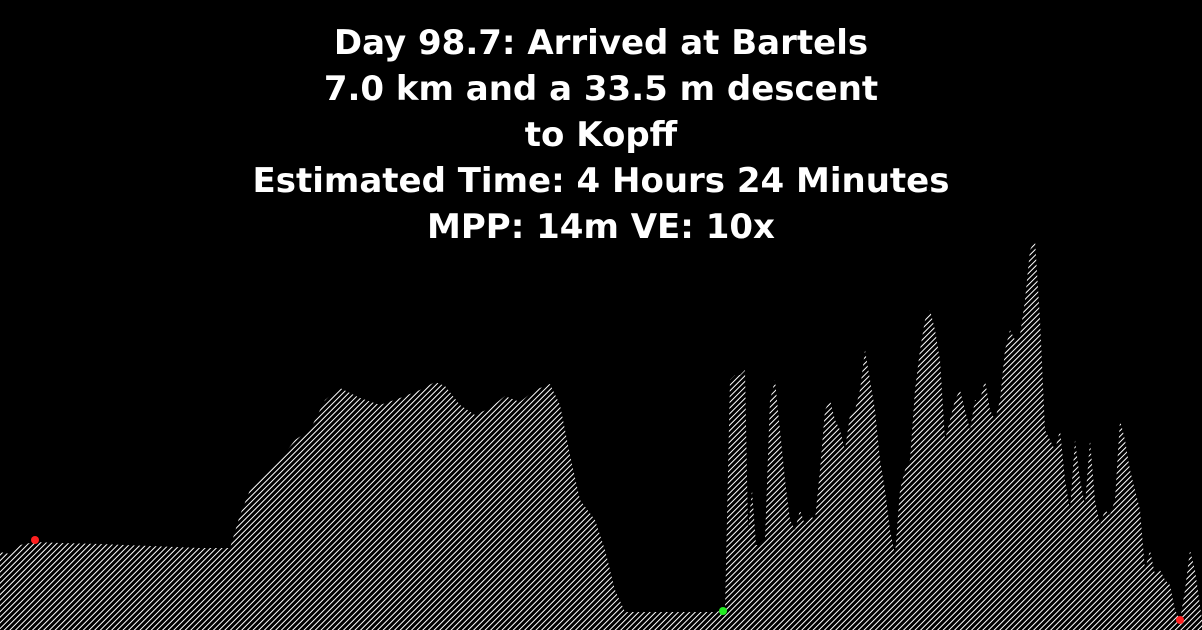 Image resolution: width=1202 pixels, height=630 pixels. Describe the element at coordinates (601, 181) in the screenshot. I see `title-line-estimated-time: Estimated Time: 4 Hours 24 Minutes` at that location.